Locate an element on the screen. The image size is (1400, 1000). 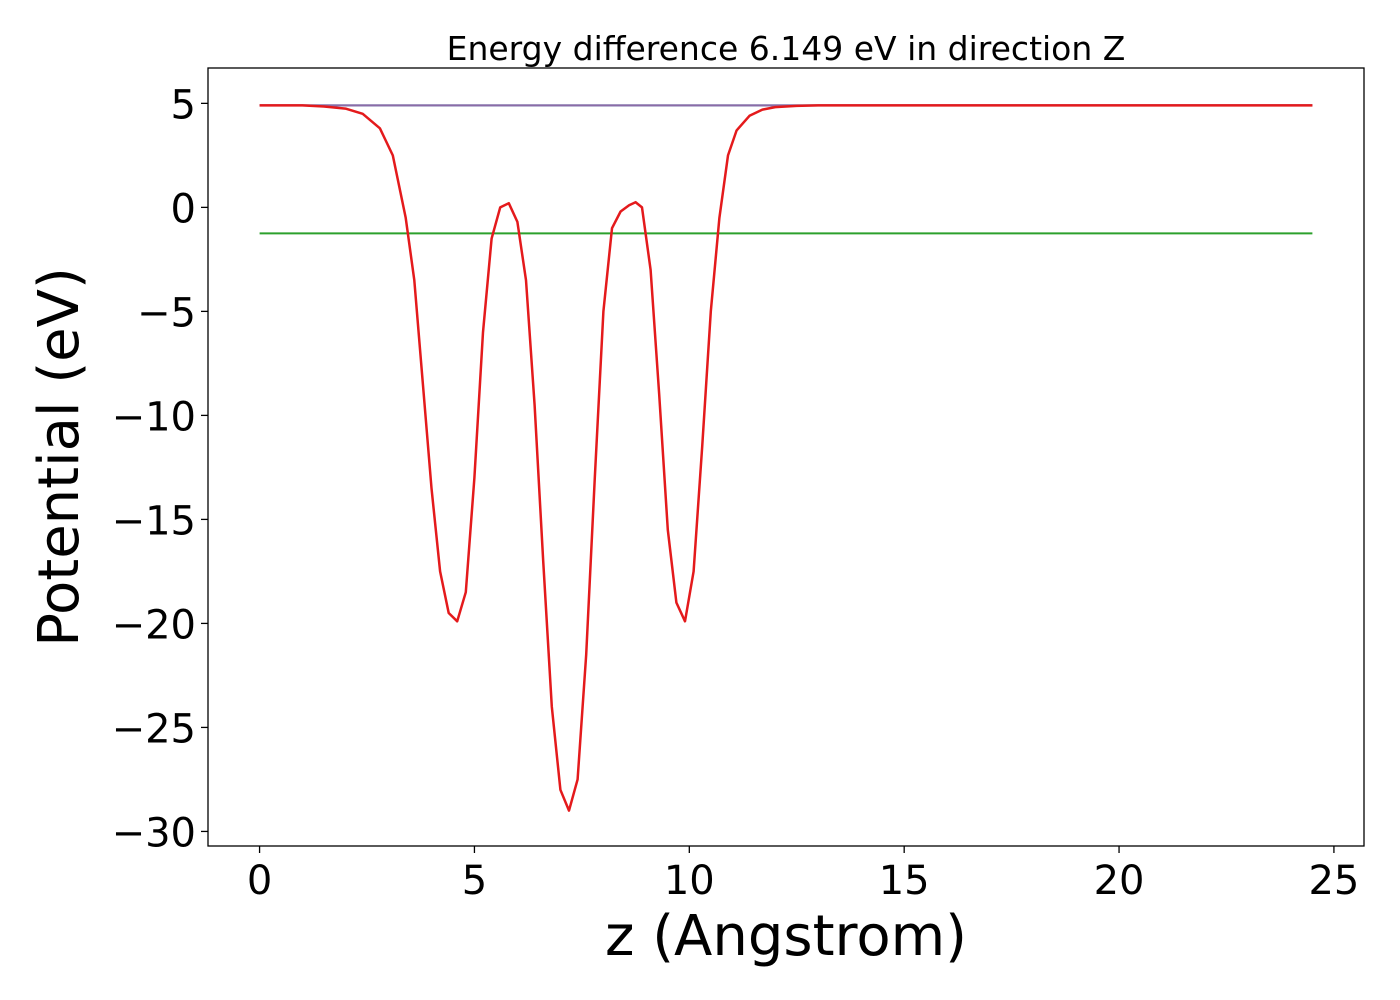
x-tick-label: 0 is located at coordinates (259, 881).